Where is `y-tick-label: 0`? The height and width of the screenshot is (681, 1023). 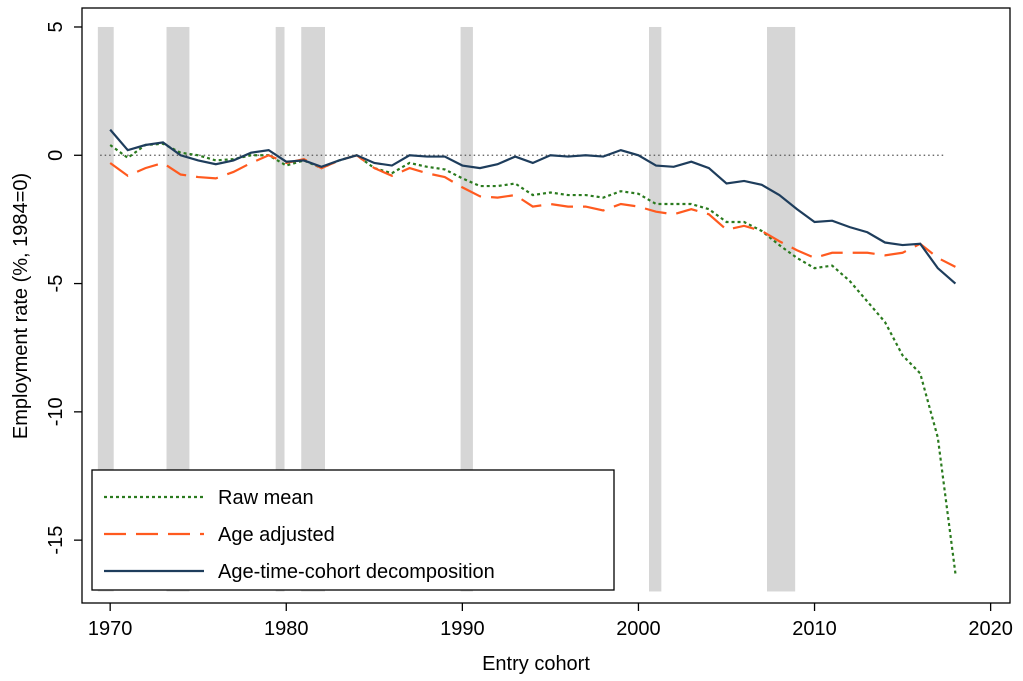 y-tick-label: 0 is located at coordinates (56, 155).